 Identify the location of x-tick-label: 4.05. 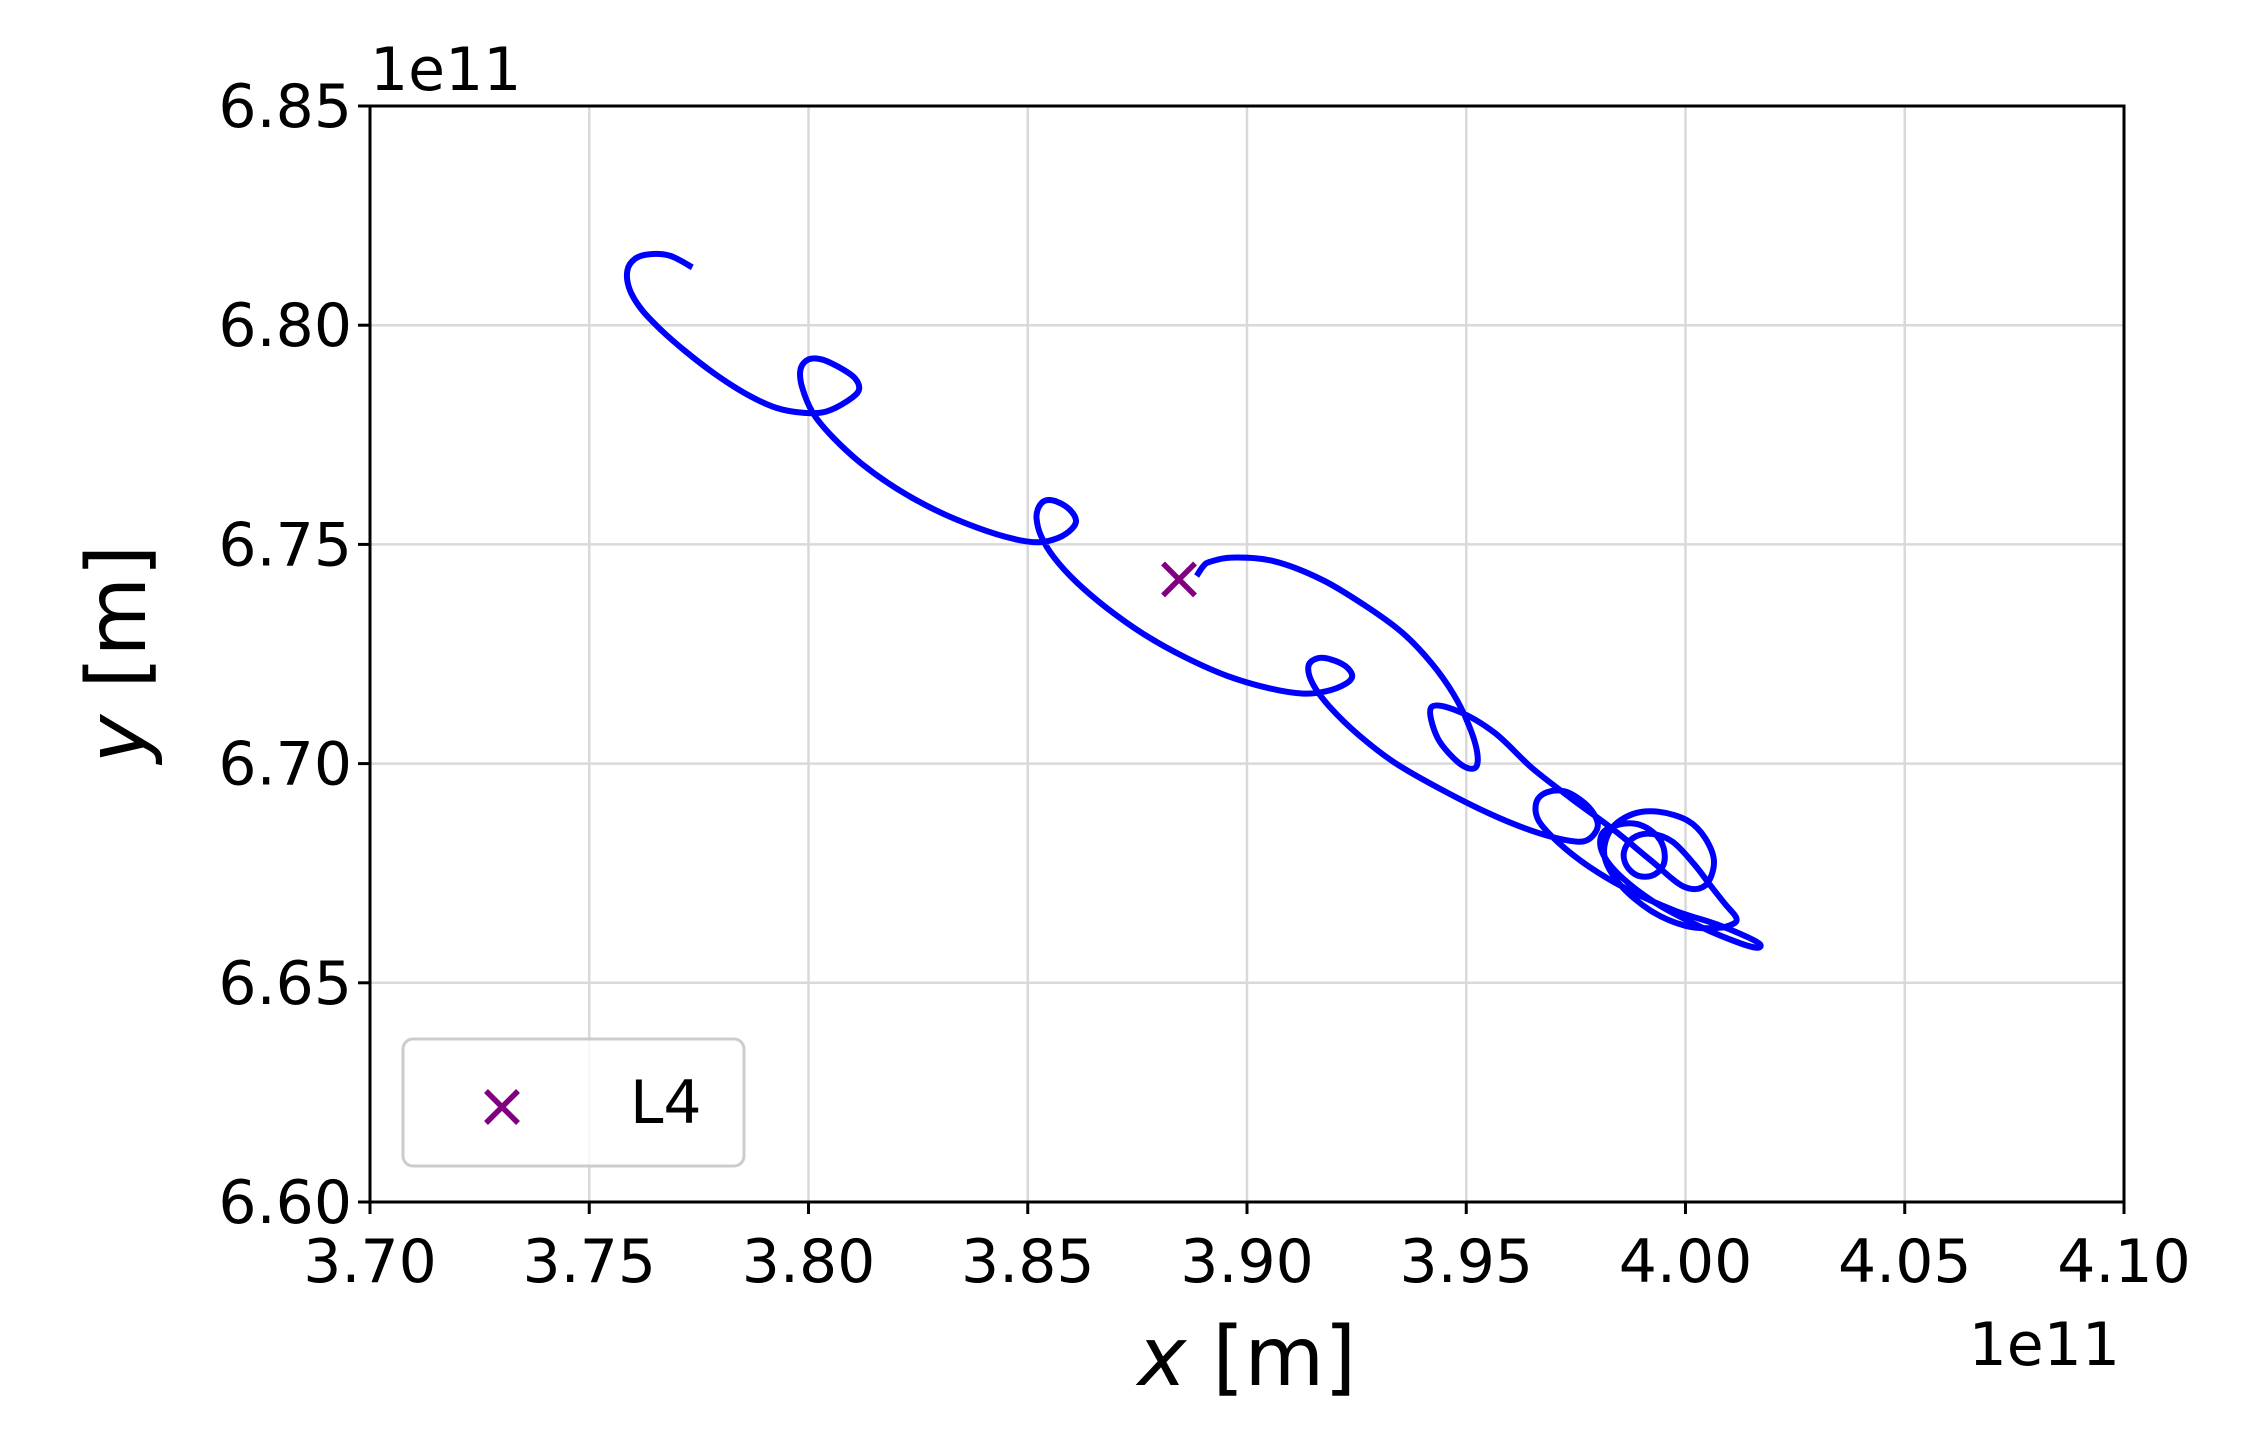
(1905, 1262).